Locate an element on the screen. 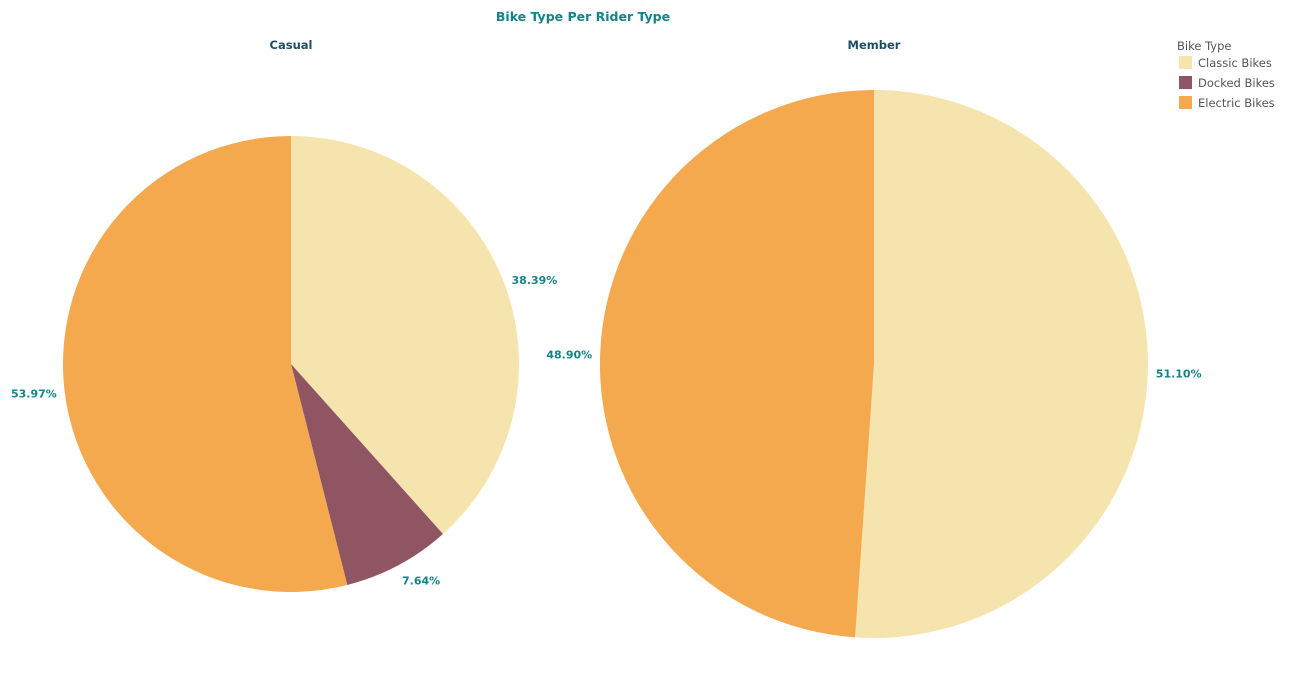 The height and width of the screenshot is (676, 1316). legend-title: Bike Type is located at coordinates (1204, 46).